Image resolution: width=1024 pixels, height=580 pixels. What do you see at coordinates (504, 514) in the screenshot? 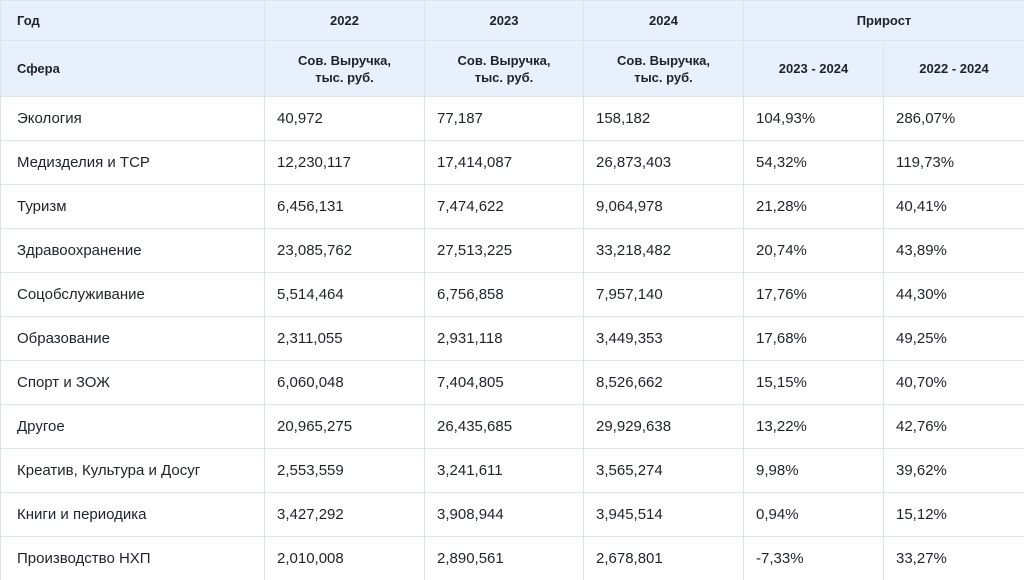
I see `revenue-2023-cell: 3,908,944` at bounding box center [504, 514].